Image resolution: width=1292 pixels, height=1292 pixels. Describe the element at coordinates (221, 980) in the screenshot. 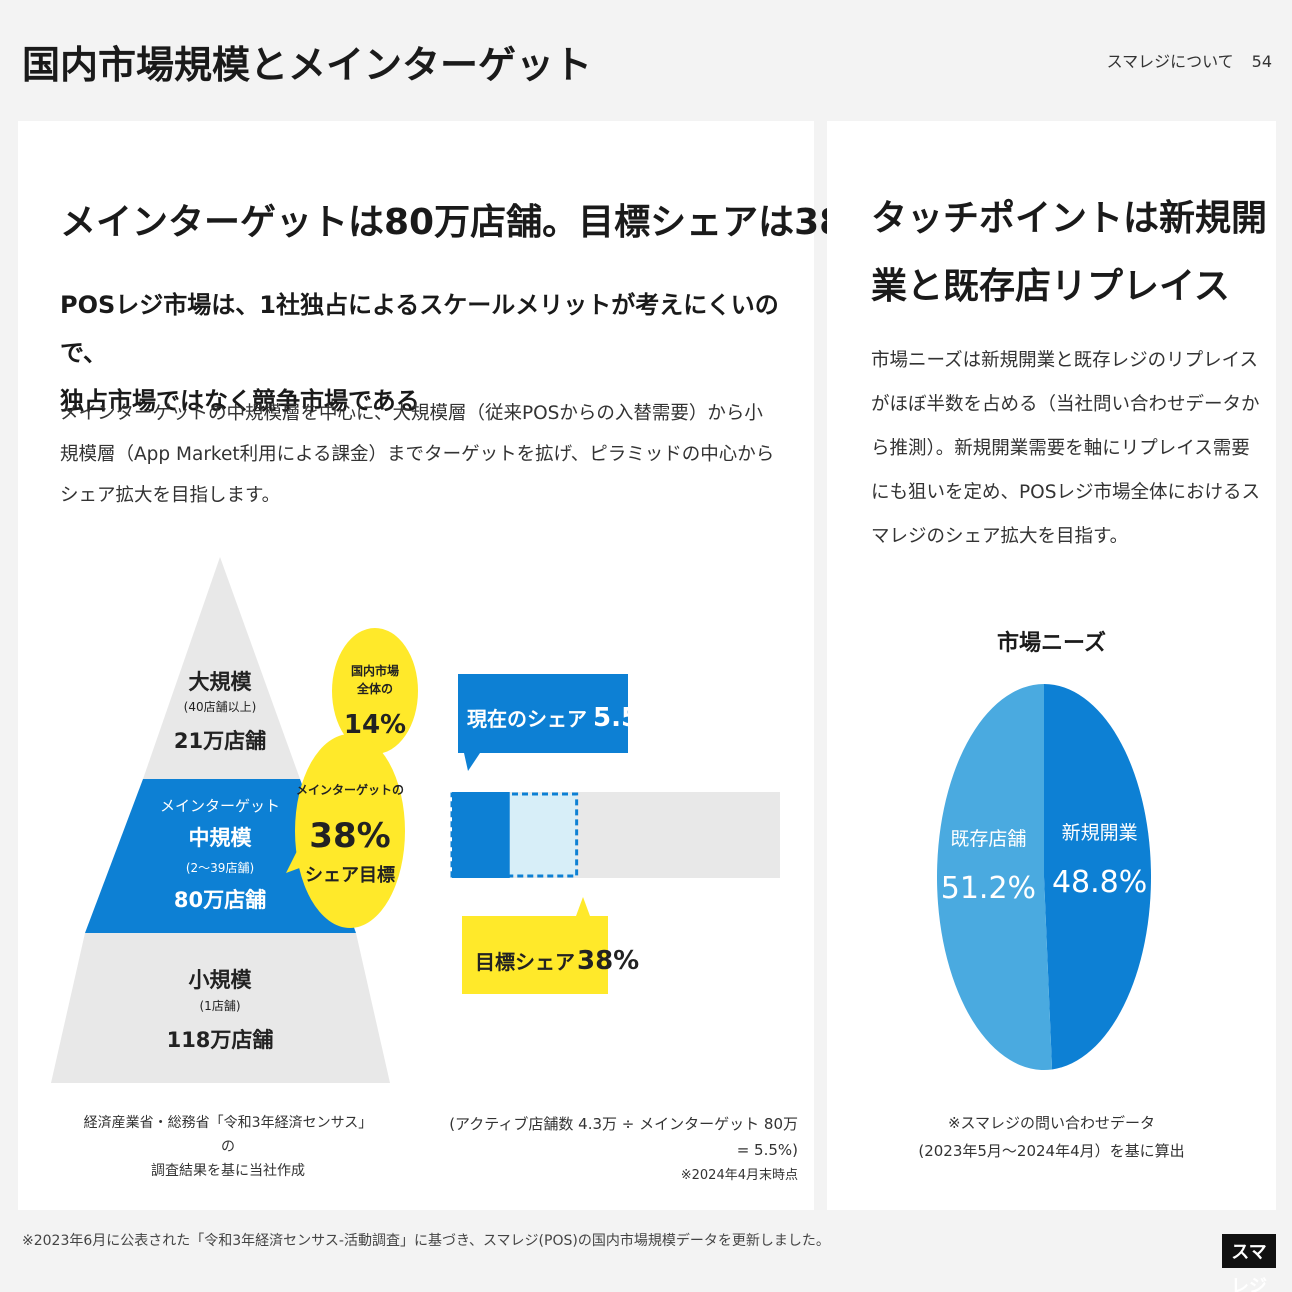

I see `small-name: 小規模` at that location.